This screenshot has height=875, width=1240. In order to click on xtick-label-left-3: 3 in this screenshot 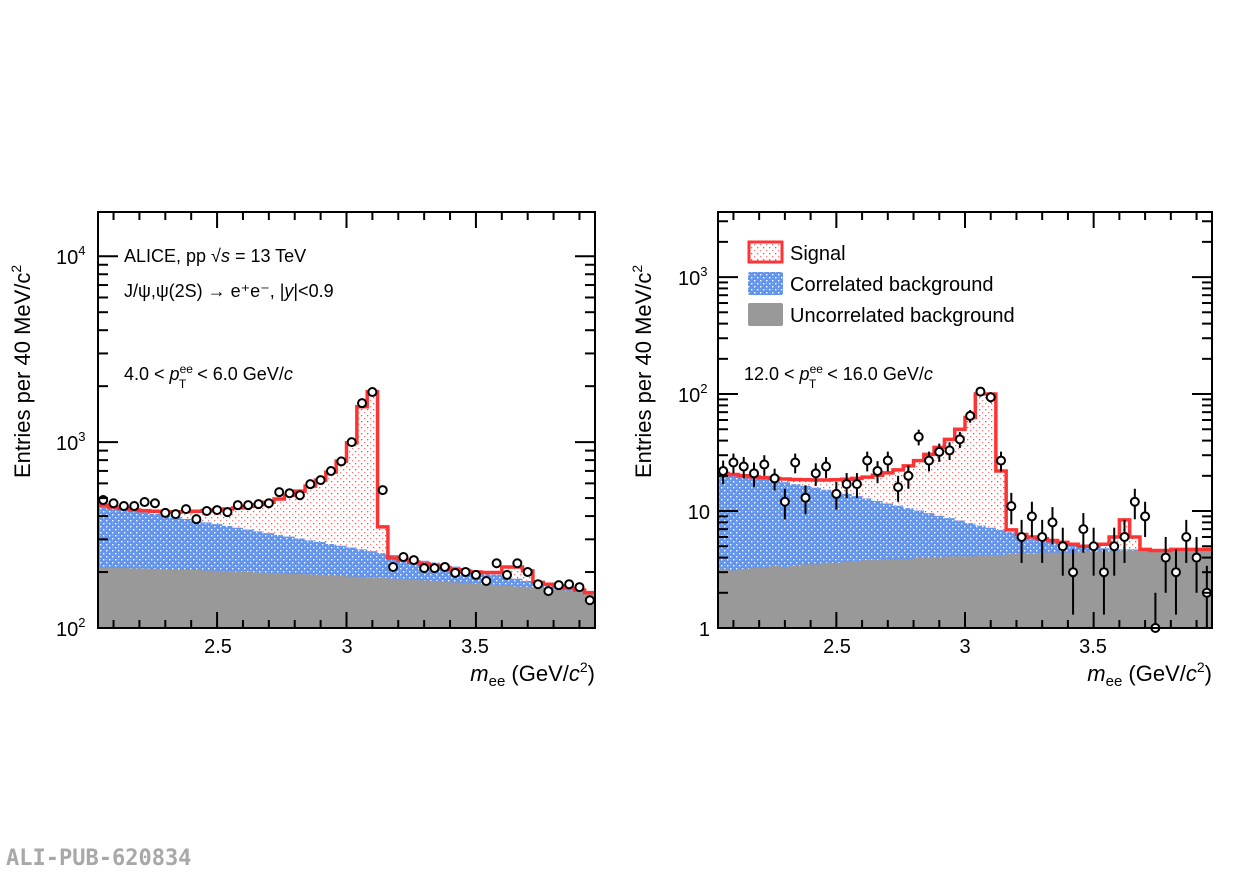, I will do `click(346, 647)`.